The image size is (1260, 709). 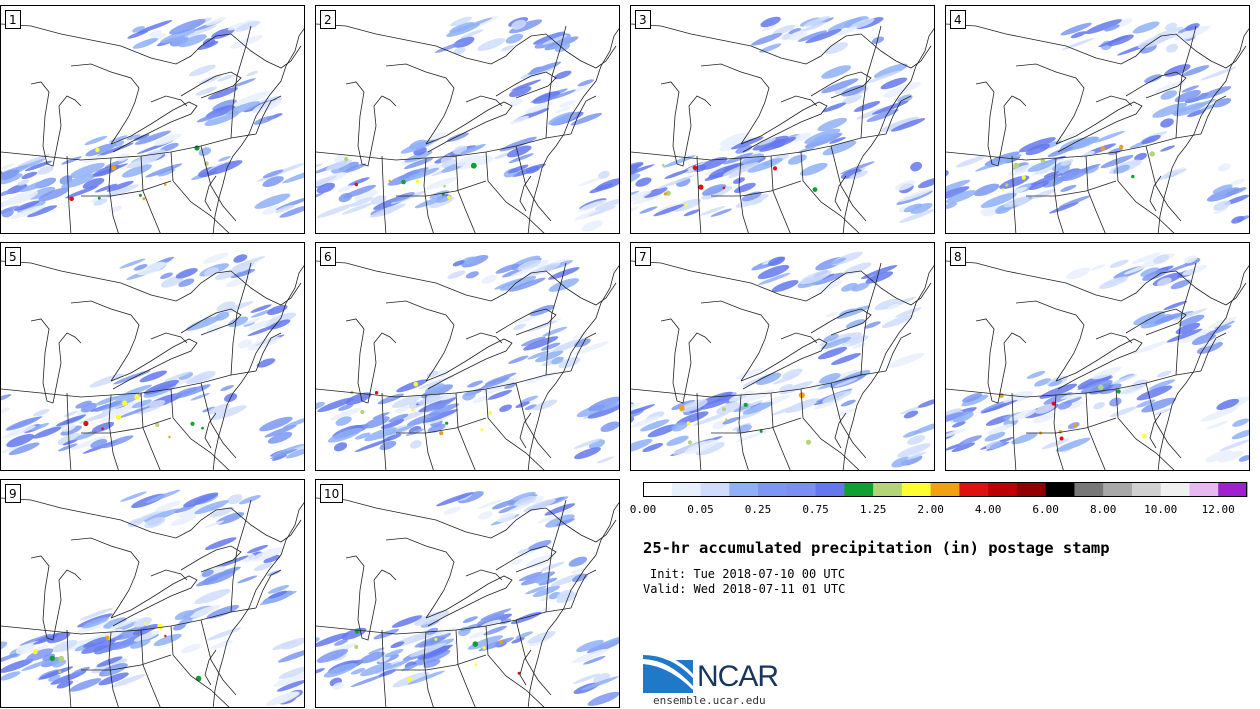 I want to click on colorbar-tick-label: 6.00, so click(x=1045, y=509).